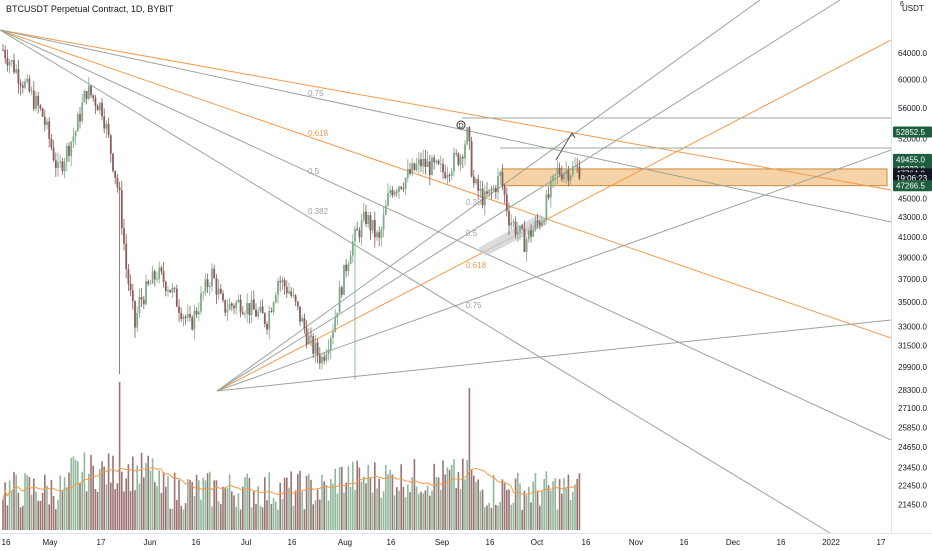 Image resolution: width=932 pixels, height=551 pixels. I want to click on time-axis, so click(466, 542).